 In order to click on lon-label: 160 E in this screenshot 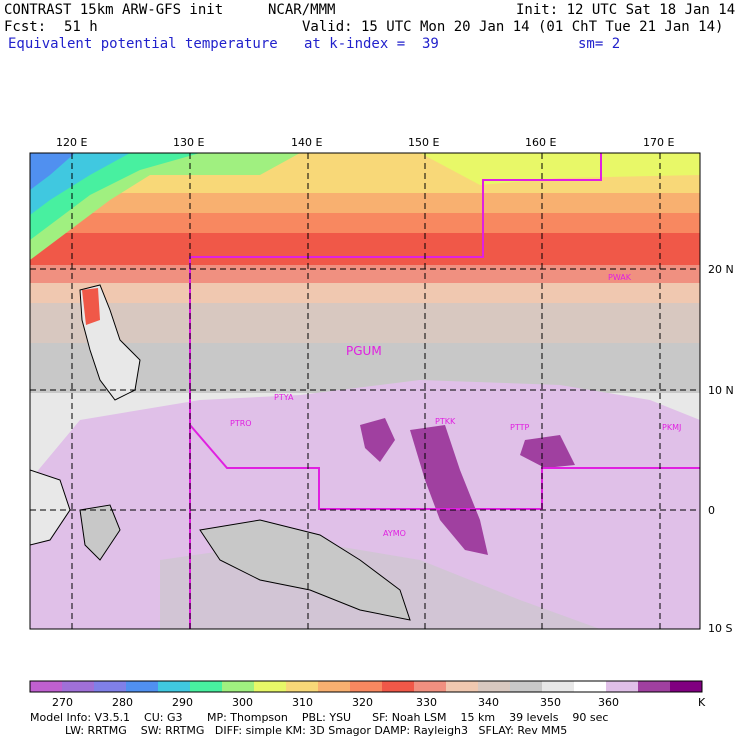, I will do `click(541, 142)`.